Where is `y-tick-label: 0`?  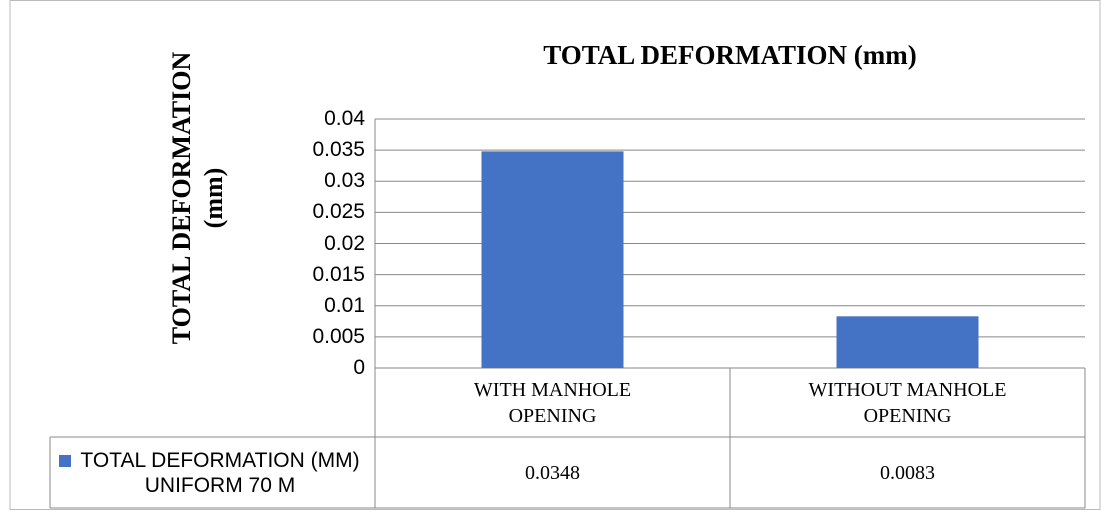
y-tick-label: 0 is located at coordinates (359, 367).